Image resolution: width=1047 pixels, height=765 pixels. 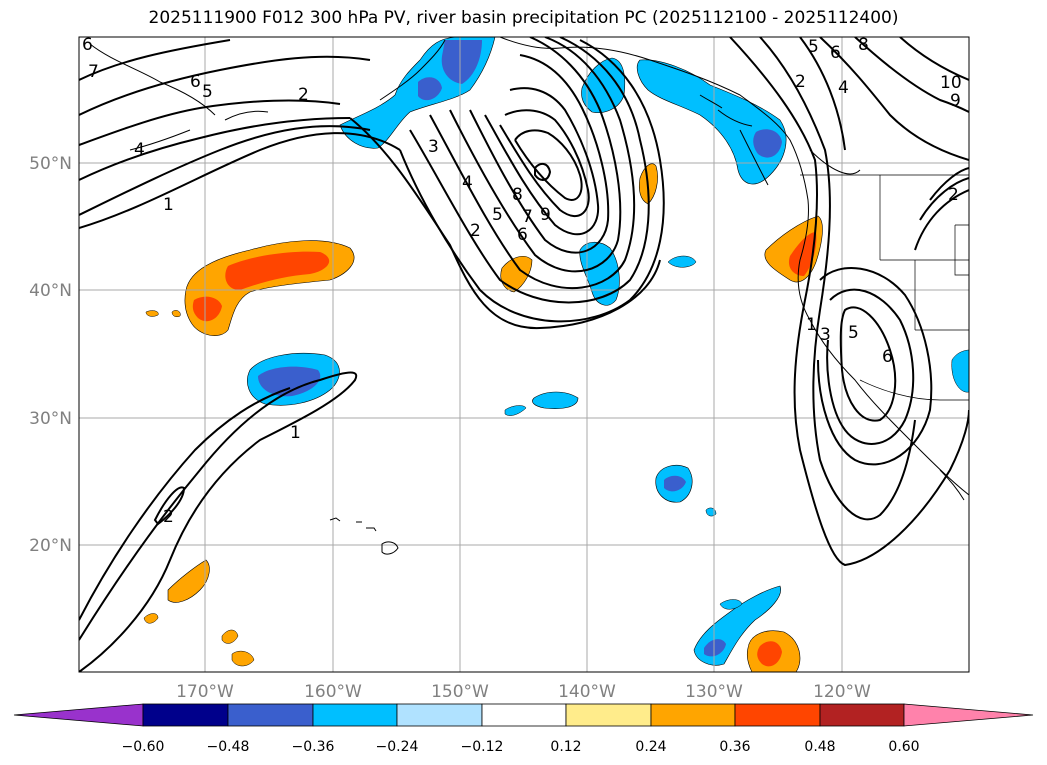 What do you see at coordinates (819, 747) in the screenshot?
I see `colorbar-tick-label: 0.48` at bounding box center [819, 747].